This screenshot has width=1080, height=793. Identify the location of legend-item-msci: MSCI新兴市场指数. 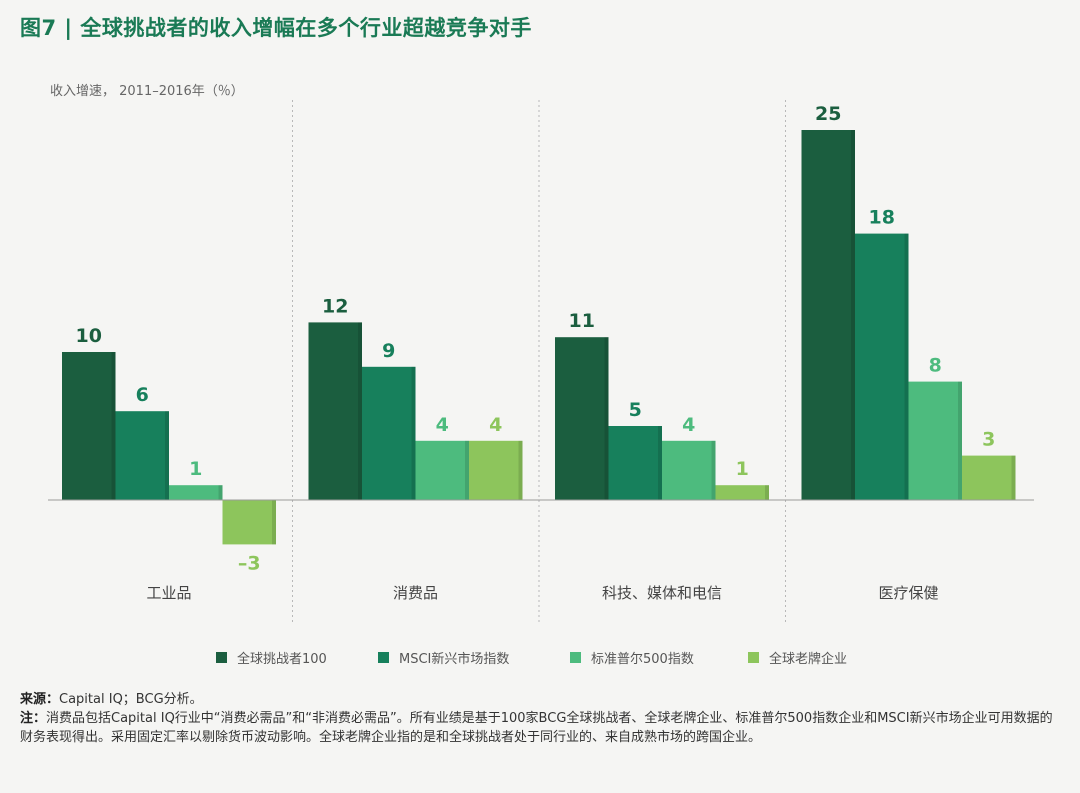
(443, 657).